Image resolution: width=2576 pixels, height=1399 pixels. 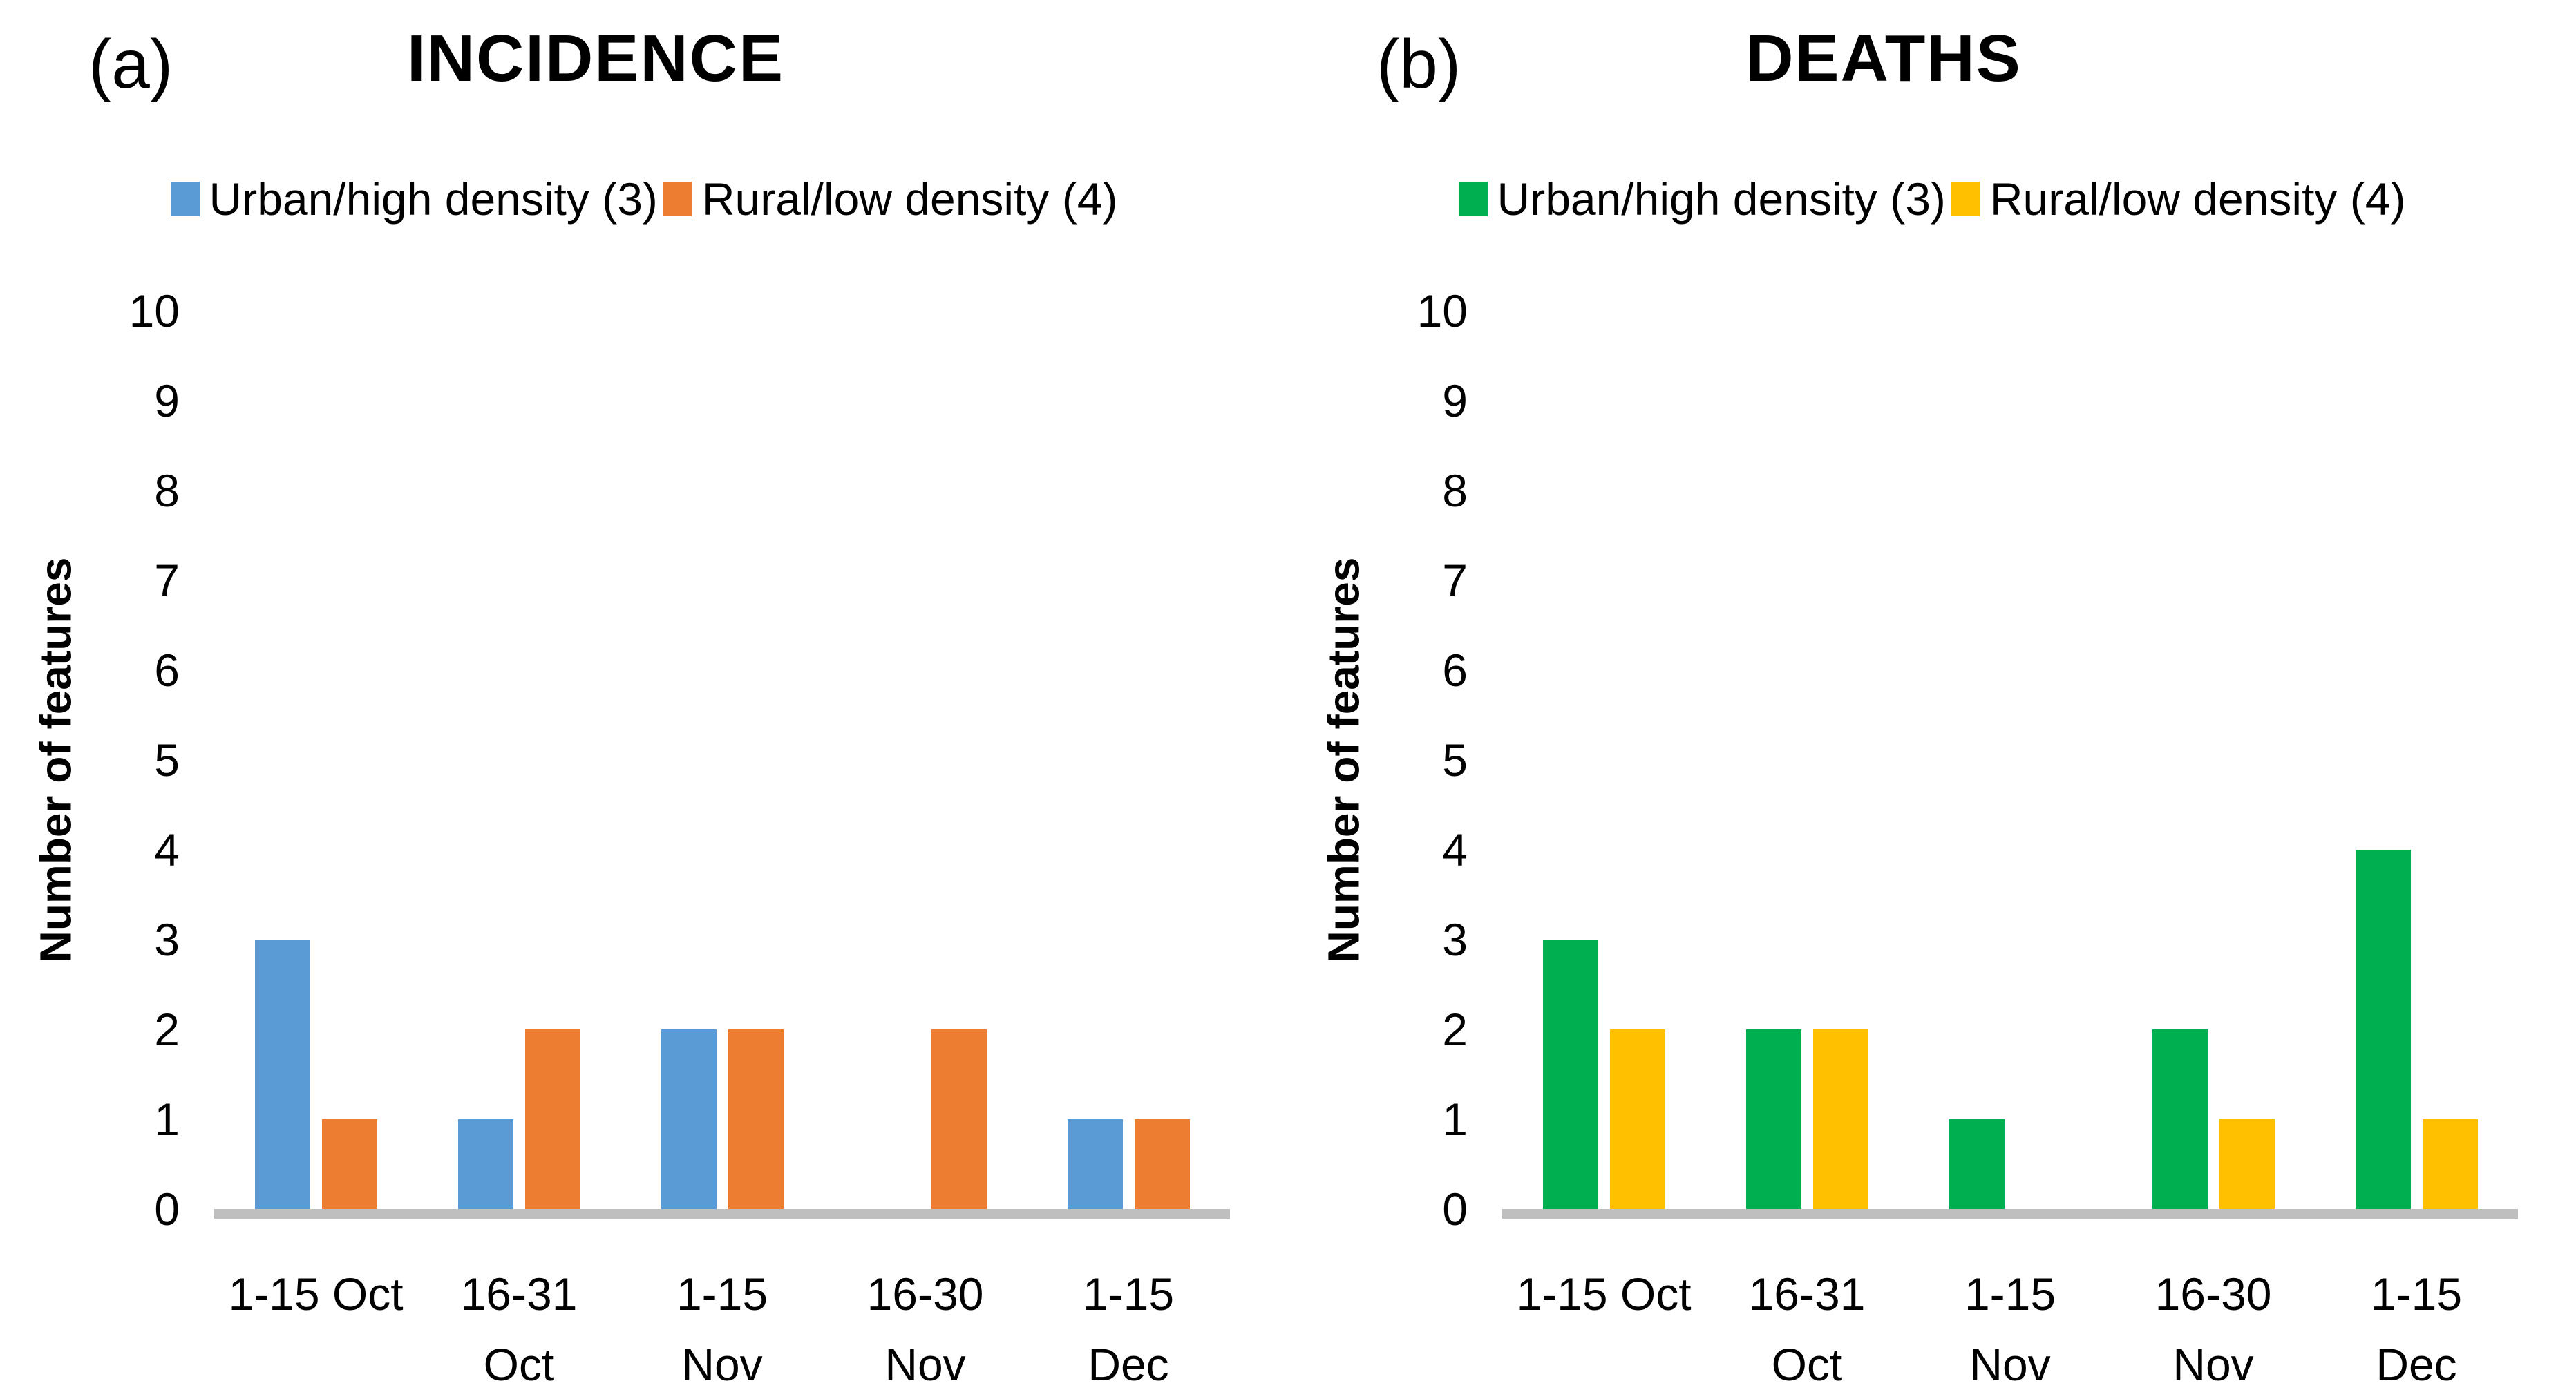 What do you see at coordinates (130, 64) in the screenshot?
I see `panel-letter-a: (a)` at bounding box center [130, 64].